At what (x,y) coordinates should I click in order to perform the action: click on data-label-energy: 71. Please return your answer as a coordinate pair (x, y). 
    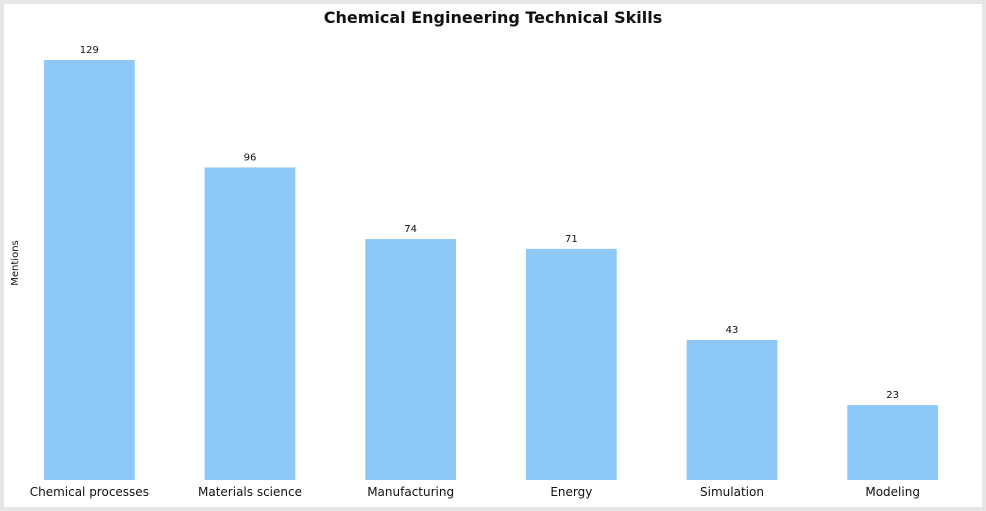
    Looking at the image, I should click on (571, 239).